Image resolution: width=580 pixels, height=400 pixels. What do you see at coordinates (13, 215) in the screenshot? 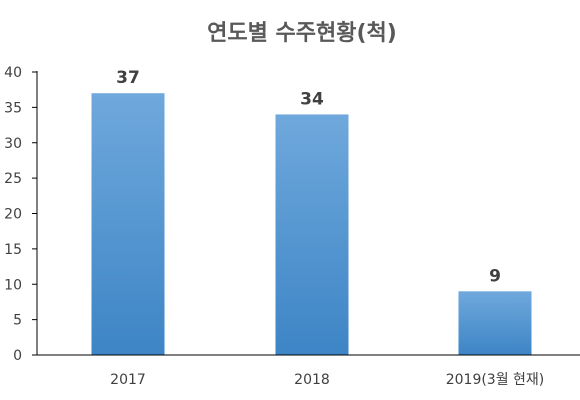
I see `y-tick-label: 20` at bounding box center [13, 215].